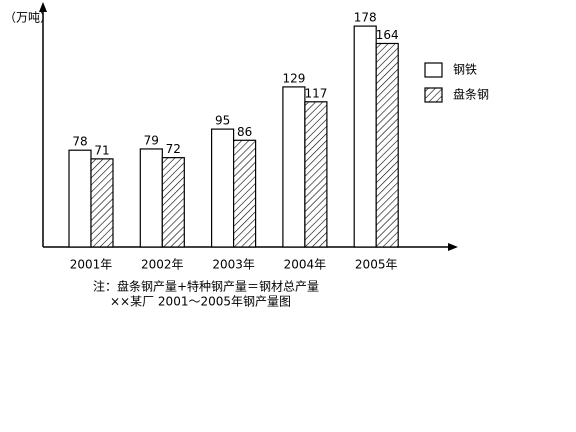 This screenshot has height=432, width=576. What do you see at coordinates (365, 18) in the screenshot?
I see `value-label: 178` at bounding box center [365, 18].